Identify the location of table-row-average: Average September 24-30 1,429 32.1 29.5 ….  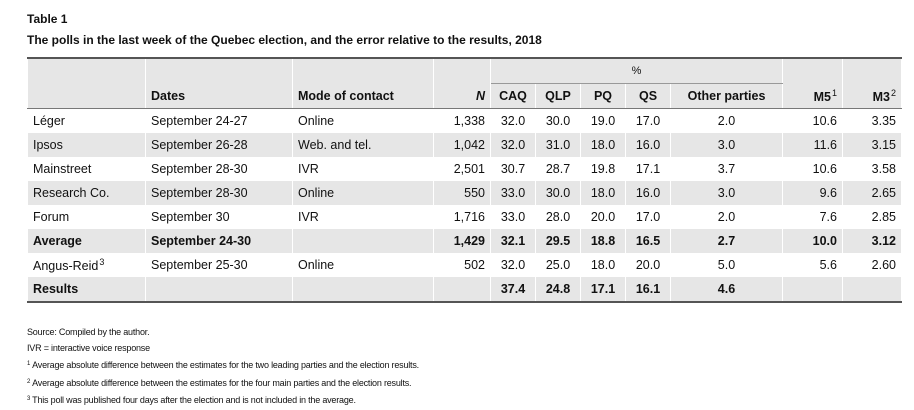
(464, 241).